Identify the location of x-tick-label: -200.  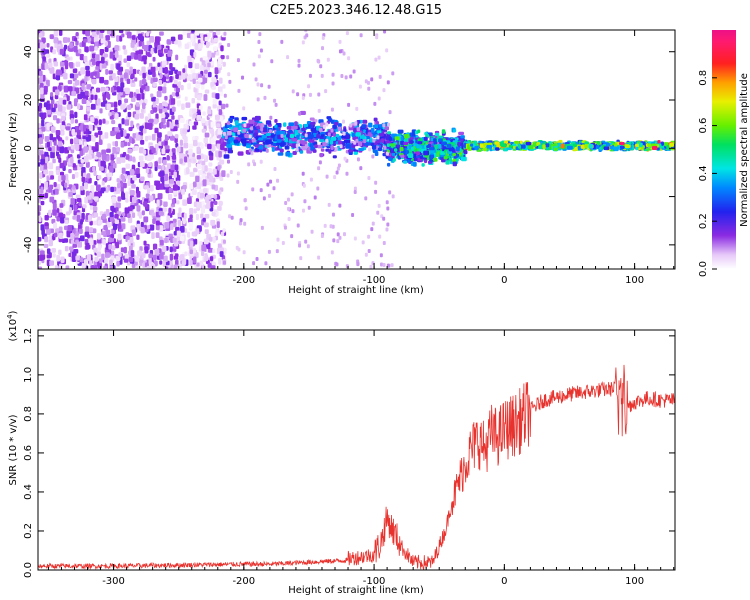
(243, 581).